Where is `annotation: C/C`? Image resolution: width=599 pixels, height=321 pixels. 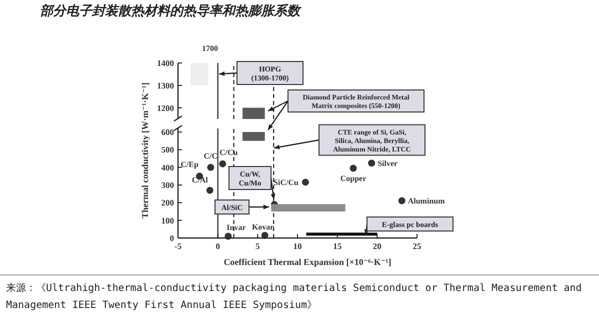
annotation: C/C is located at coordinates (211, 155).